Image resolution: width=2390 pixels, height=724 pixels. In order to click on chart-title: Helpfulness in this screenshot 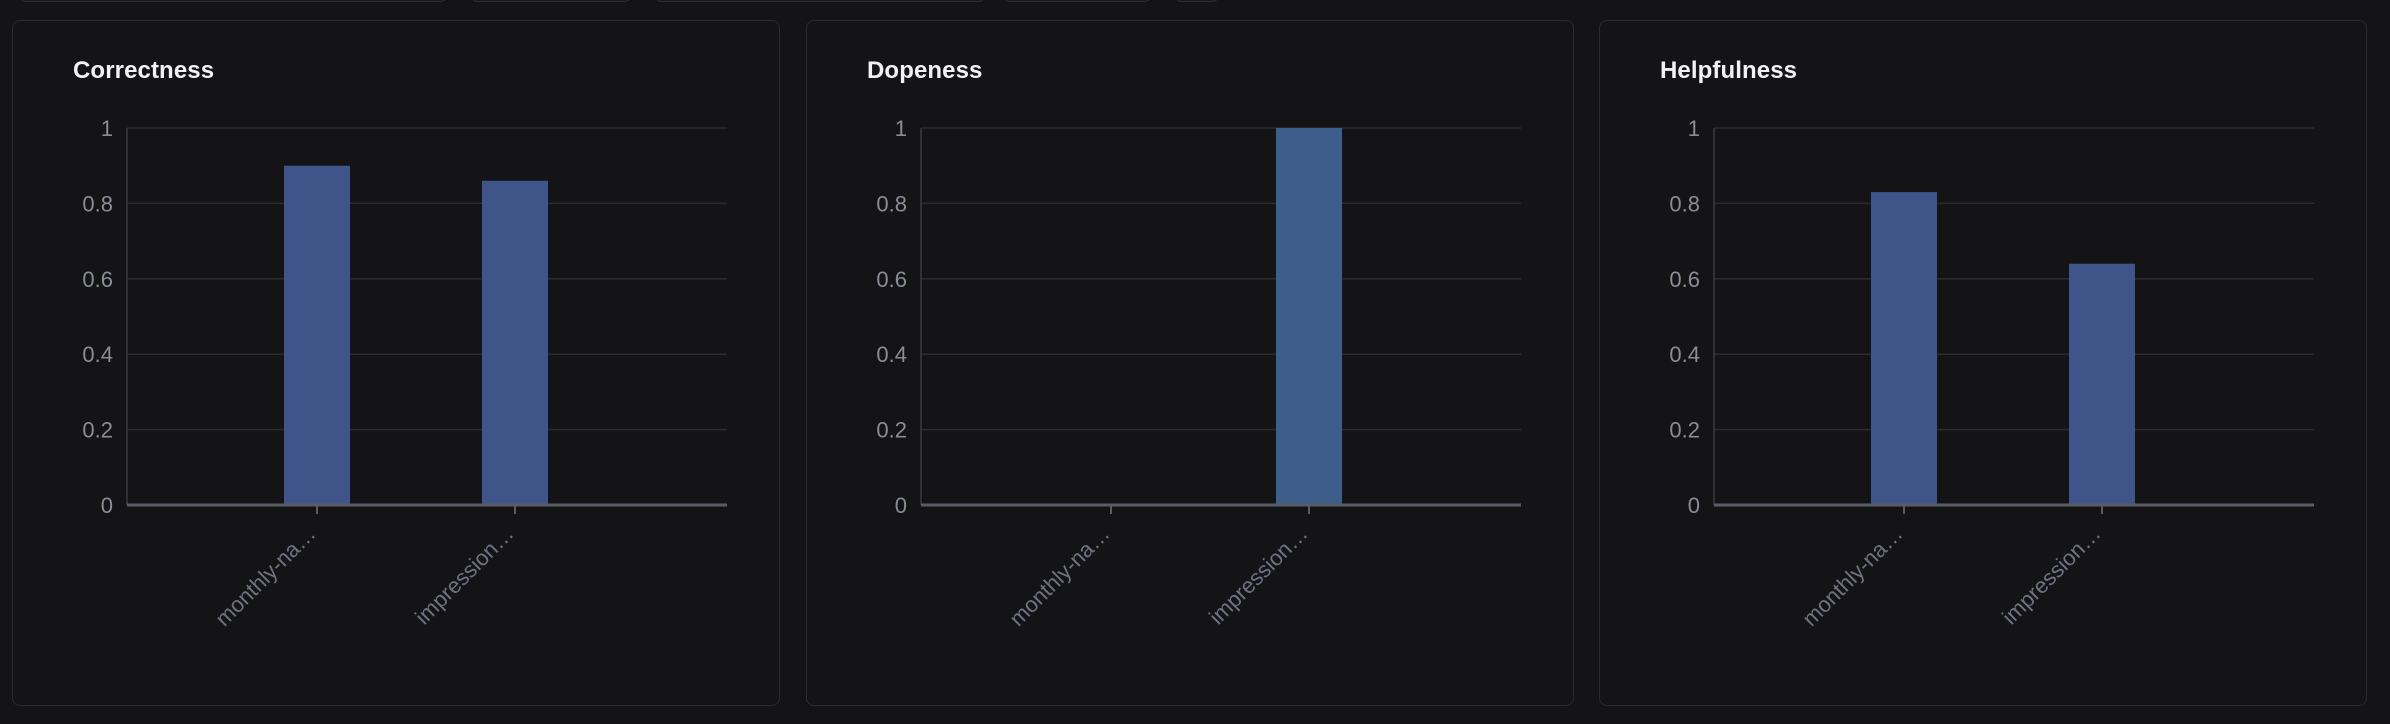, I will do `click(1729, 70)`.